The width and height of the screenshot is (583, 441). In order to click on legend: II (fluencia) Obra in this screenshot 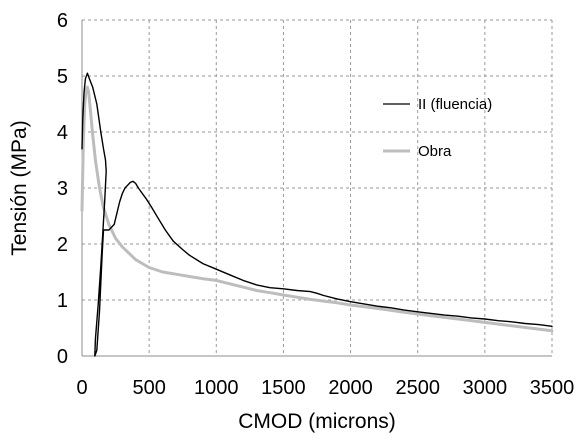, I will do `click(437, 128)`.